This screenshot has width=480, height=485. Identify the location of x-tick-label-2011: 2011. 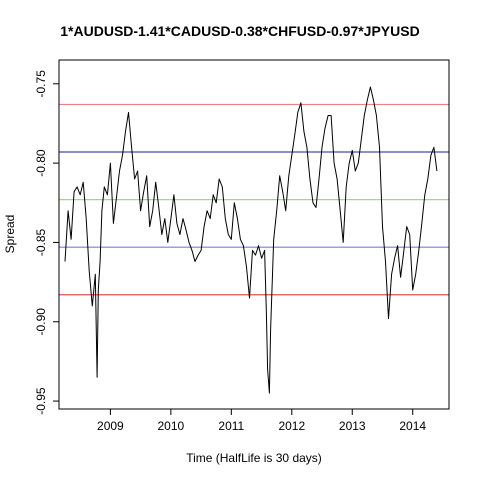
(231, 426).